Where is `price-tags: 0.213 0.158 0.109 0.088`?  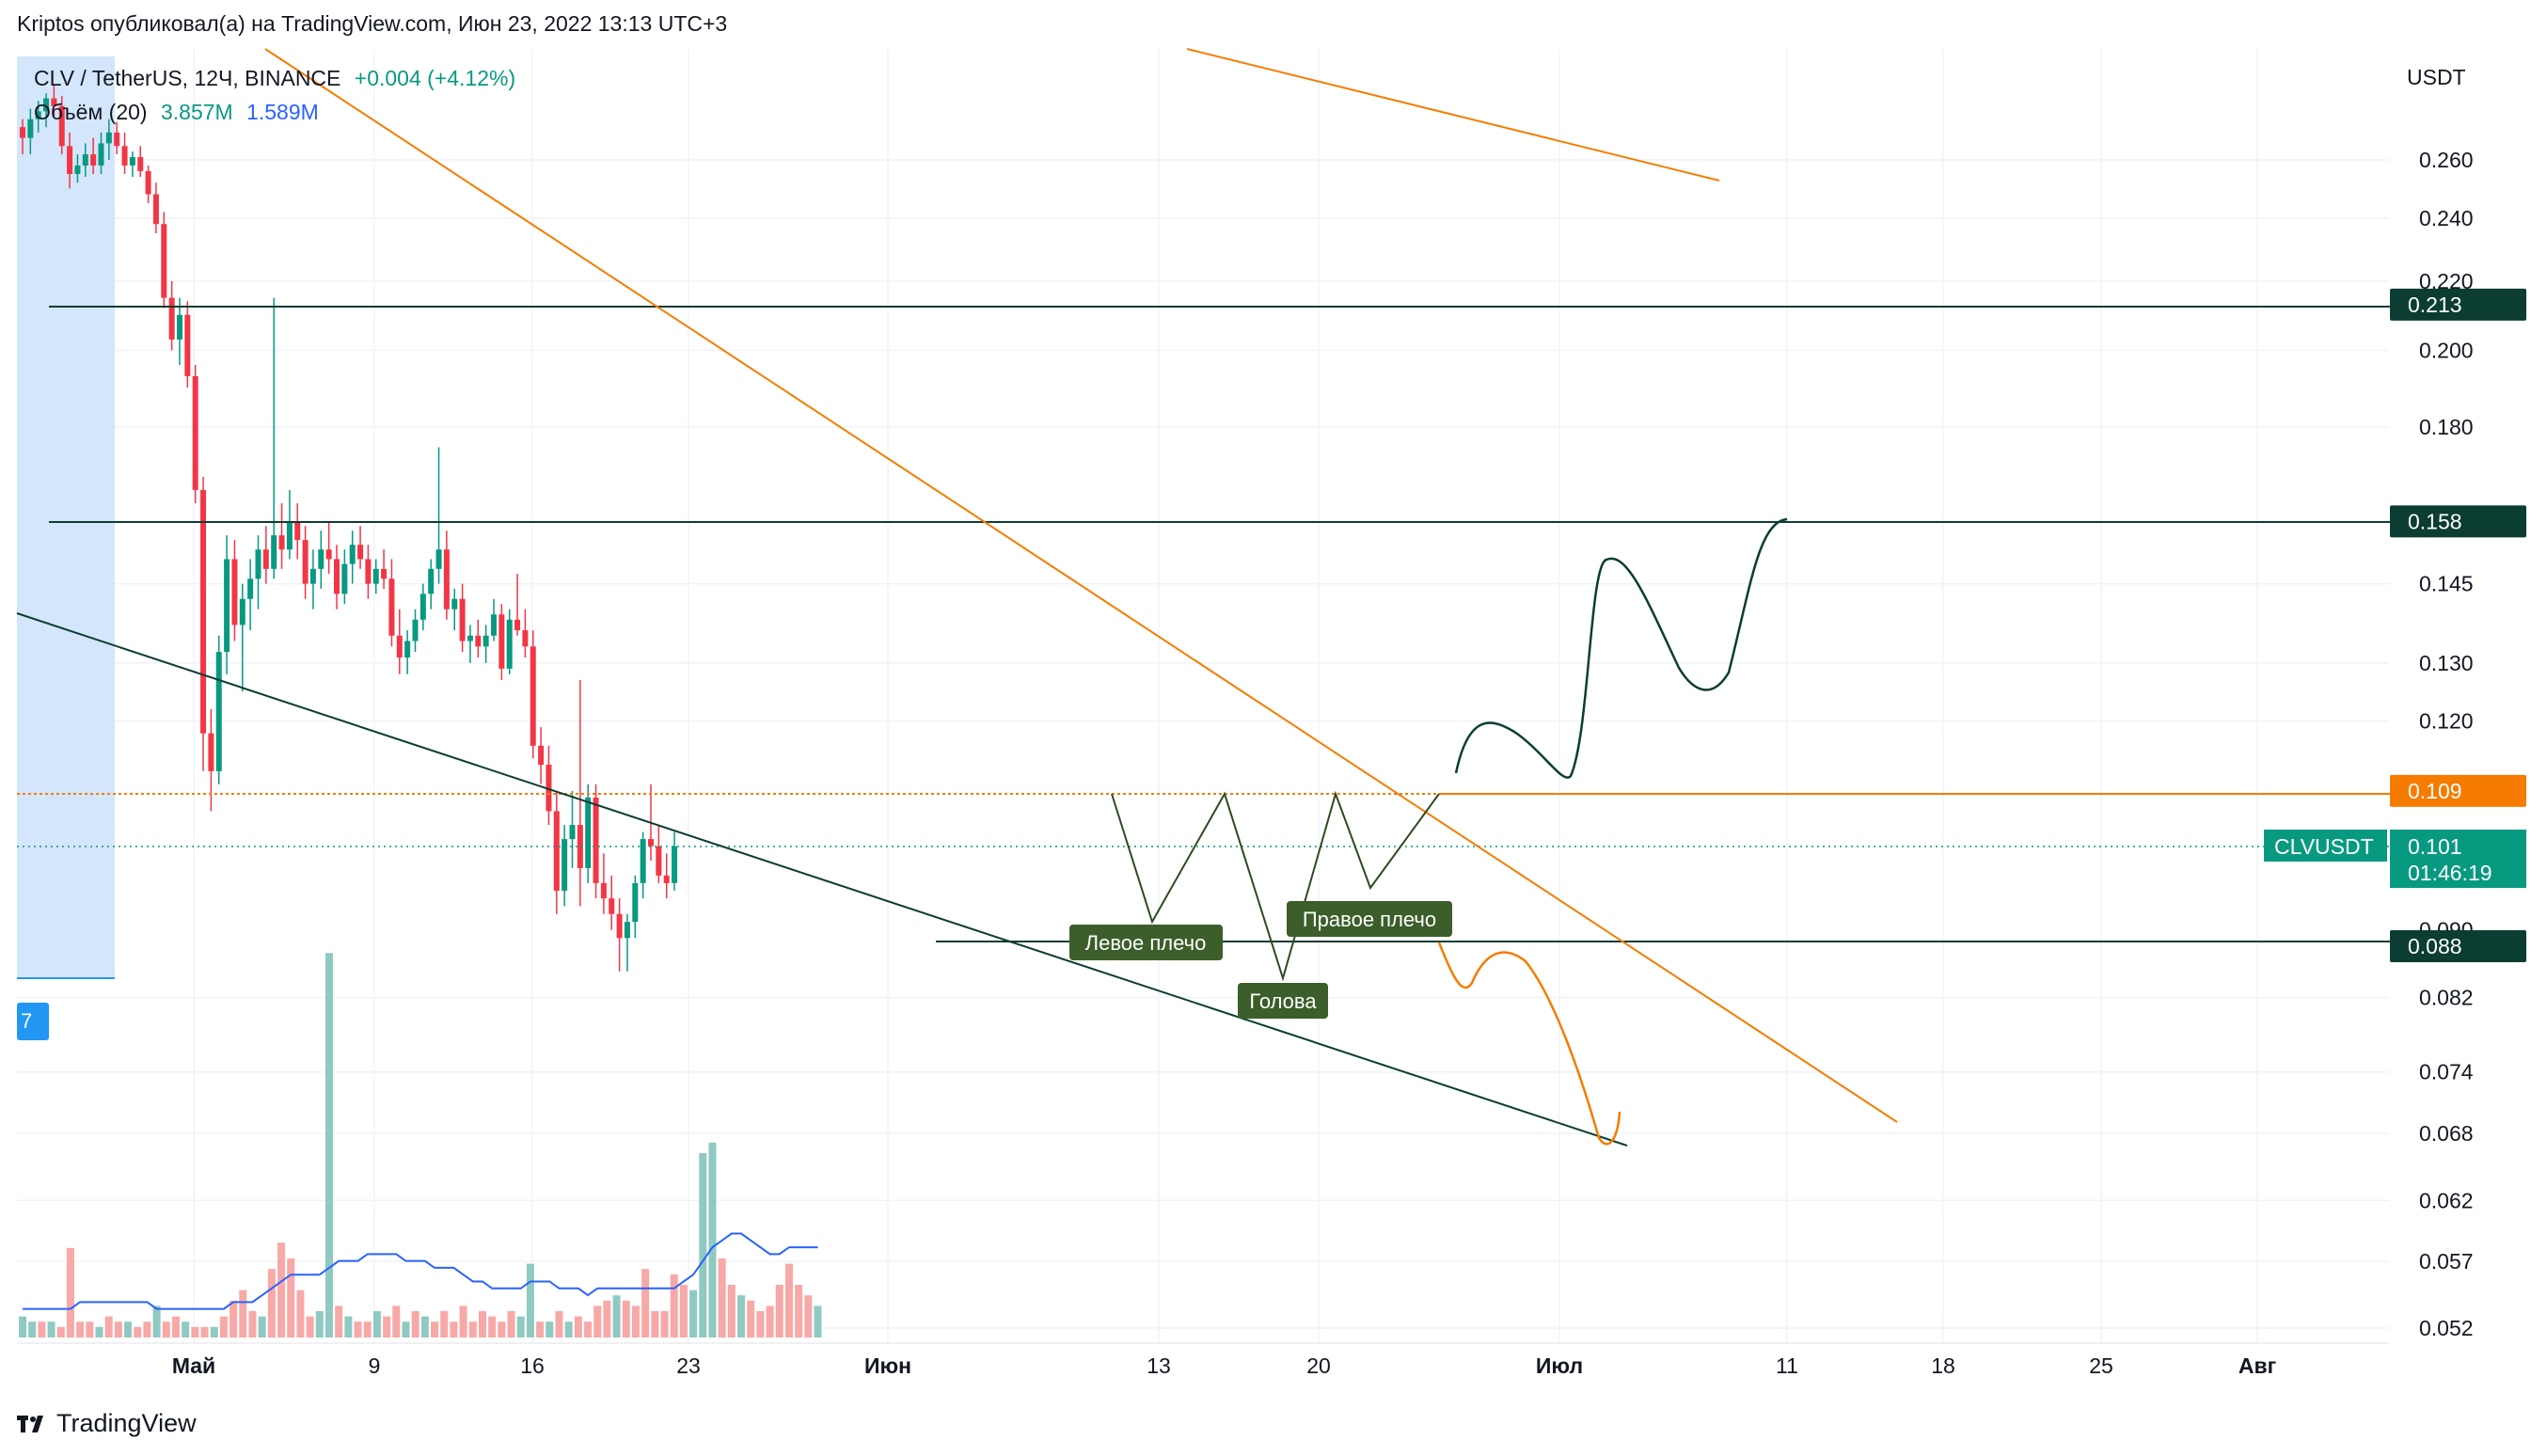 price-tags: 0.213 0.158 0.109 0.088 is located at coordinates (2458, 625).